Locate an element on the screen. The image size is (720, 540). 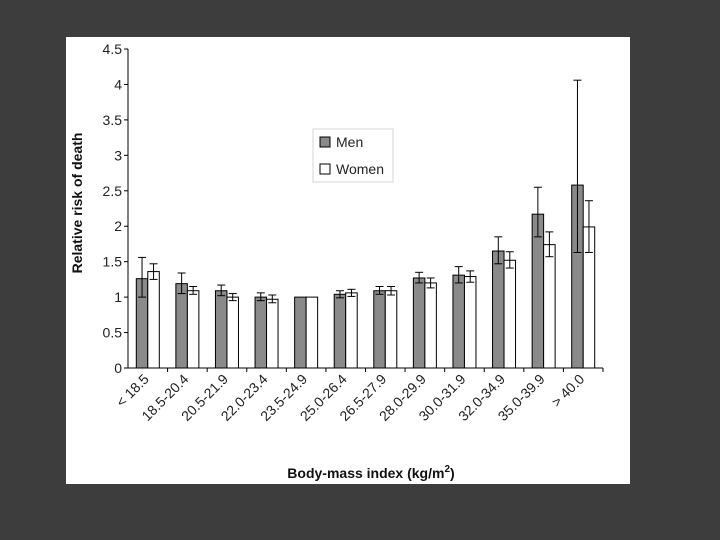
x-axis-title-main: Body-mass index (kg/m is located at coordinates (365, 473).